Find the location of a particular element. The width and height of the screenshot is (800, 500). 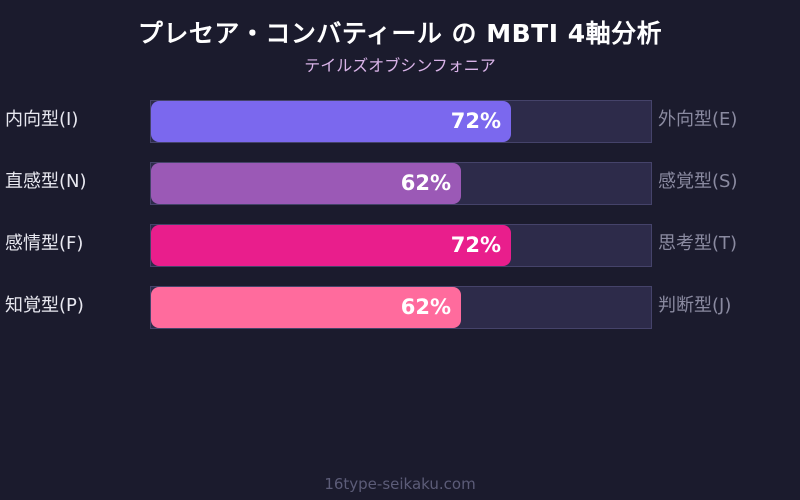

right-label: 思考型(T) is located at coordinates (698, 243).